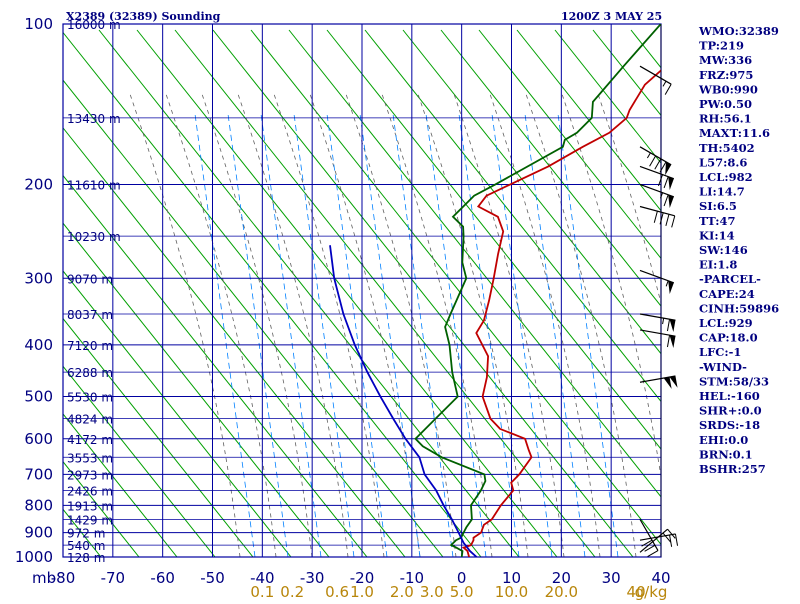 The width and height of the screenshot is (800, 604). Describe the element at coordinates (86, 558) in the screenshot. I see `height-label: 128 m` at that location.